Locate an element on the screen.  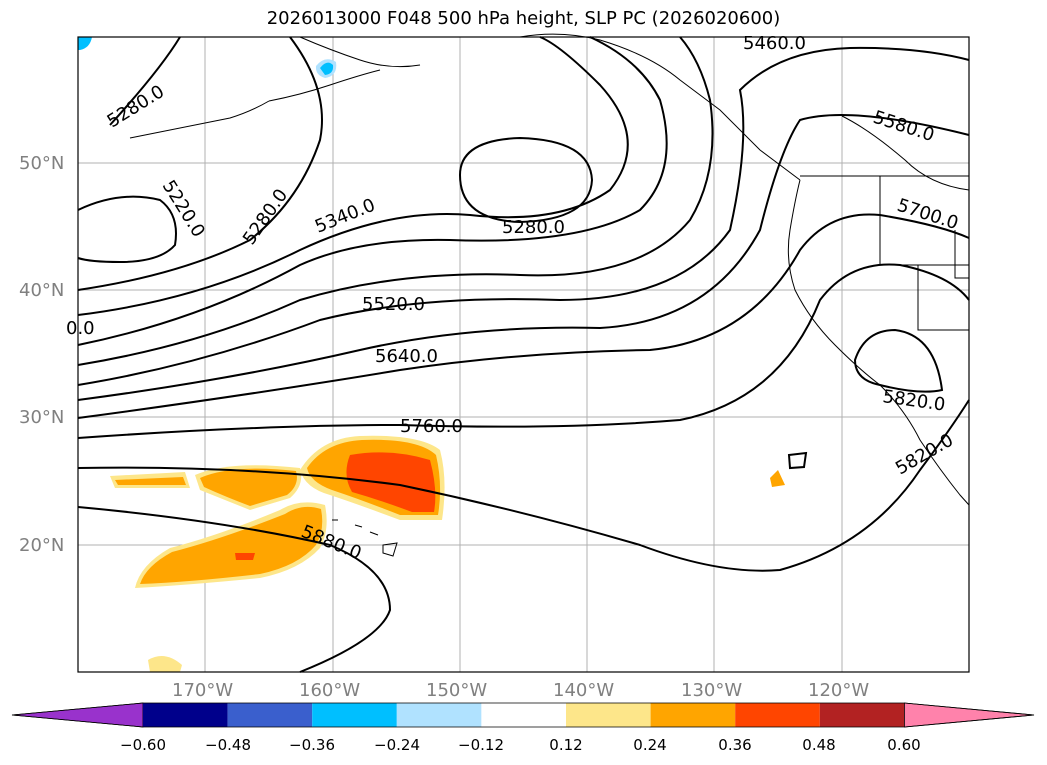
colorbar-label: −0.36 is located at coordinates (312, 745).